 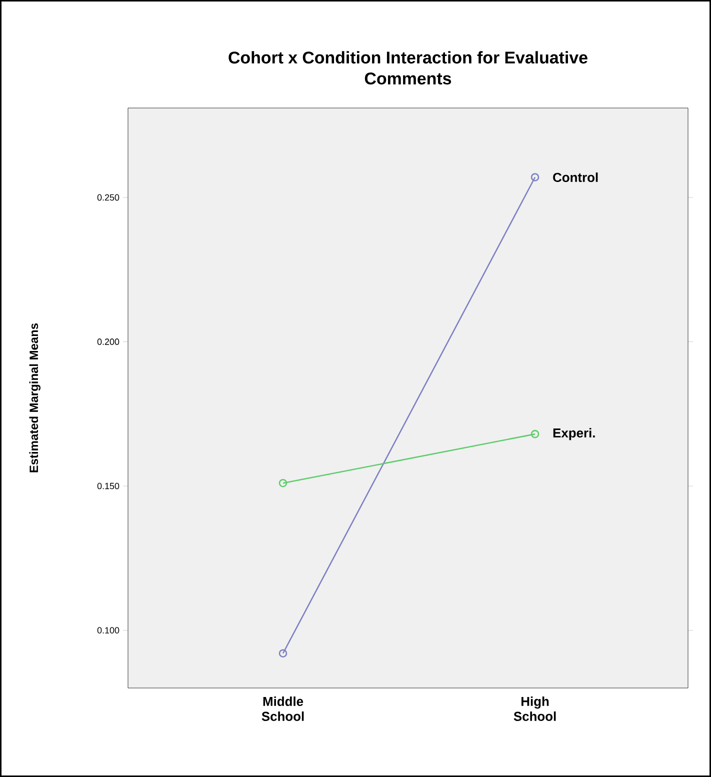 What do you see at coordinates (408, 67) in the screenshot?
I see `chart-title: Cohort x Condition Interaction for Evaluative Comments` at bounding box center [408, 67].